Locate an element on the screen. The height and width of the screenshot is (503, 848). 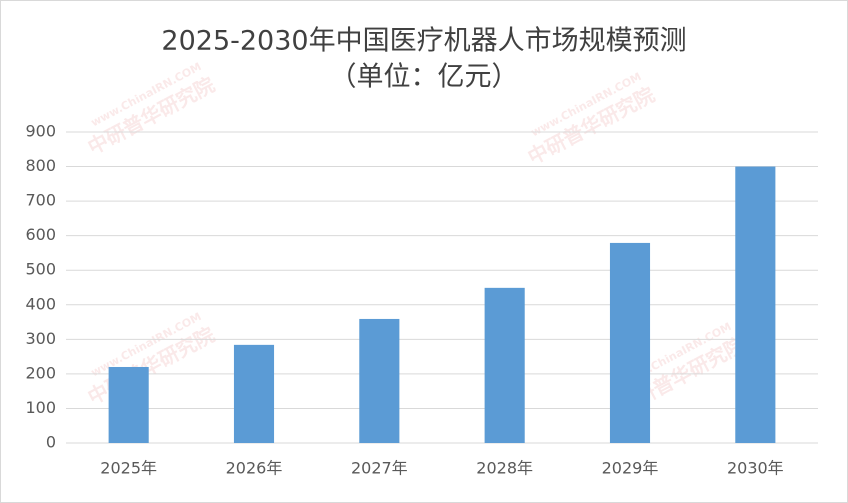
y-tick-label: 800 is located at coordinates (40, 165).